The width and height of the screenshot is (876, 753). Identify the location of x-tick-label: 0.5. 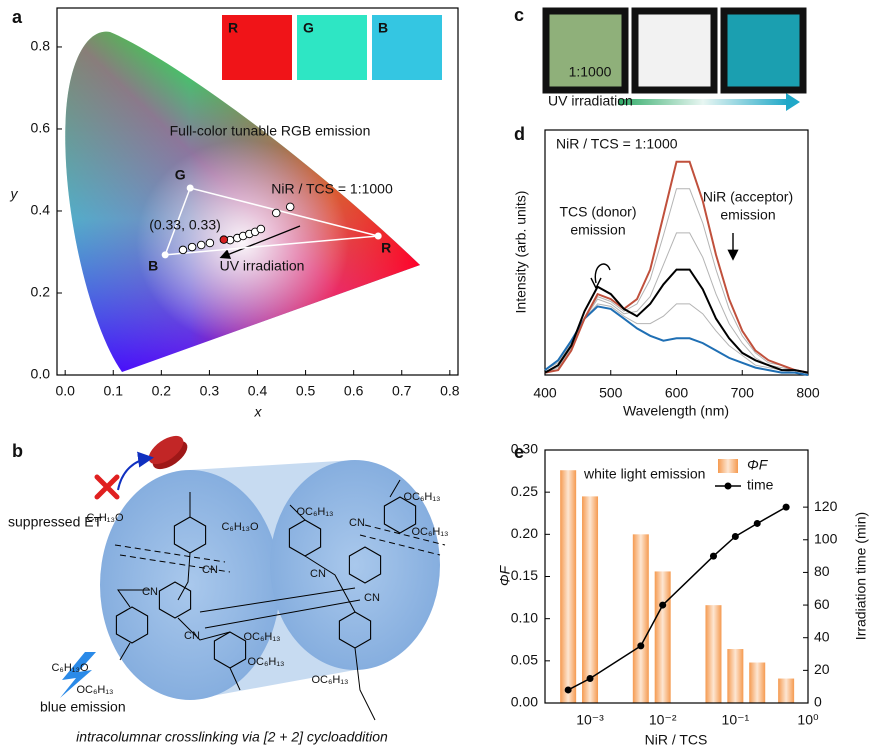
(306, 391).